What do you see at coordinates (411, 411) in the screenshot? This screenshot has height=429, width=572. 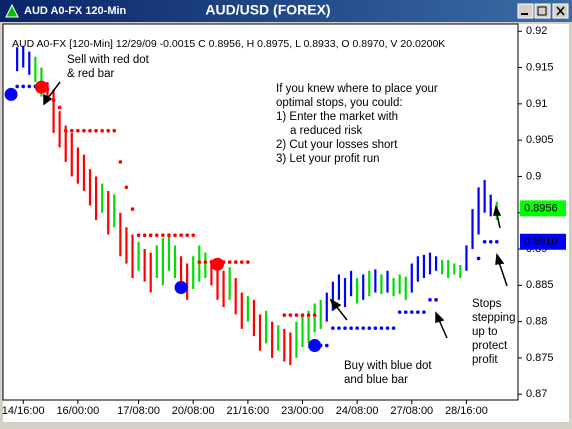 I see `x-tick-label: 27/08:00` at bounding box center [411, 411].